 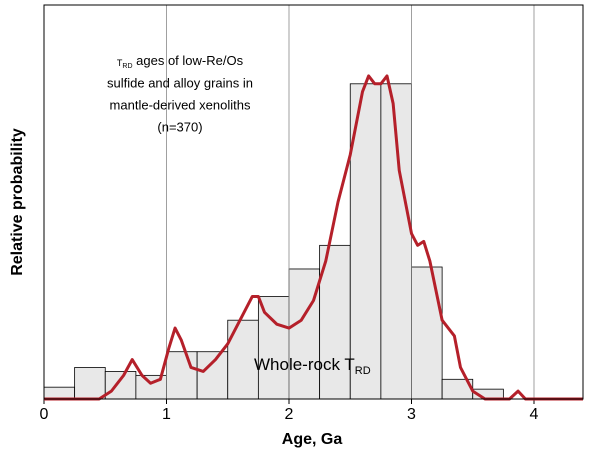 I want to click on annotation-line: sulfide and alloy grains in, so click(x=180, y=82).